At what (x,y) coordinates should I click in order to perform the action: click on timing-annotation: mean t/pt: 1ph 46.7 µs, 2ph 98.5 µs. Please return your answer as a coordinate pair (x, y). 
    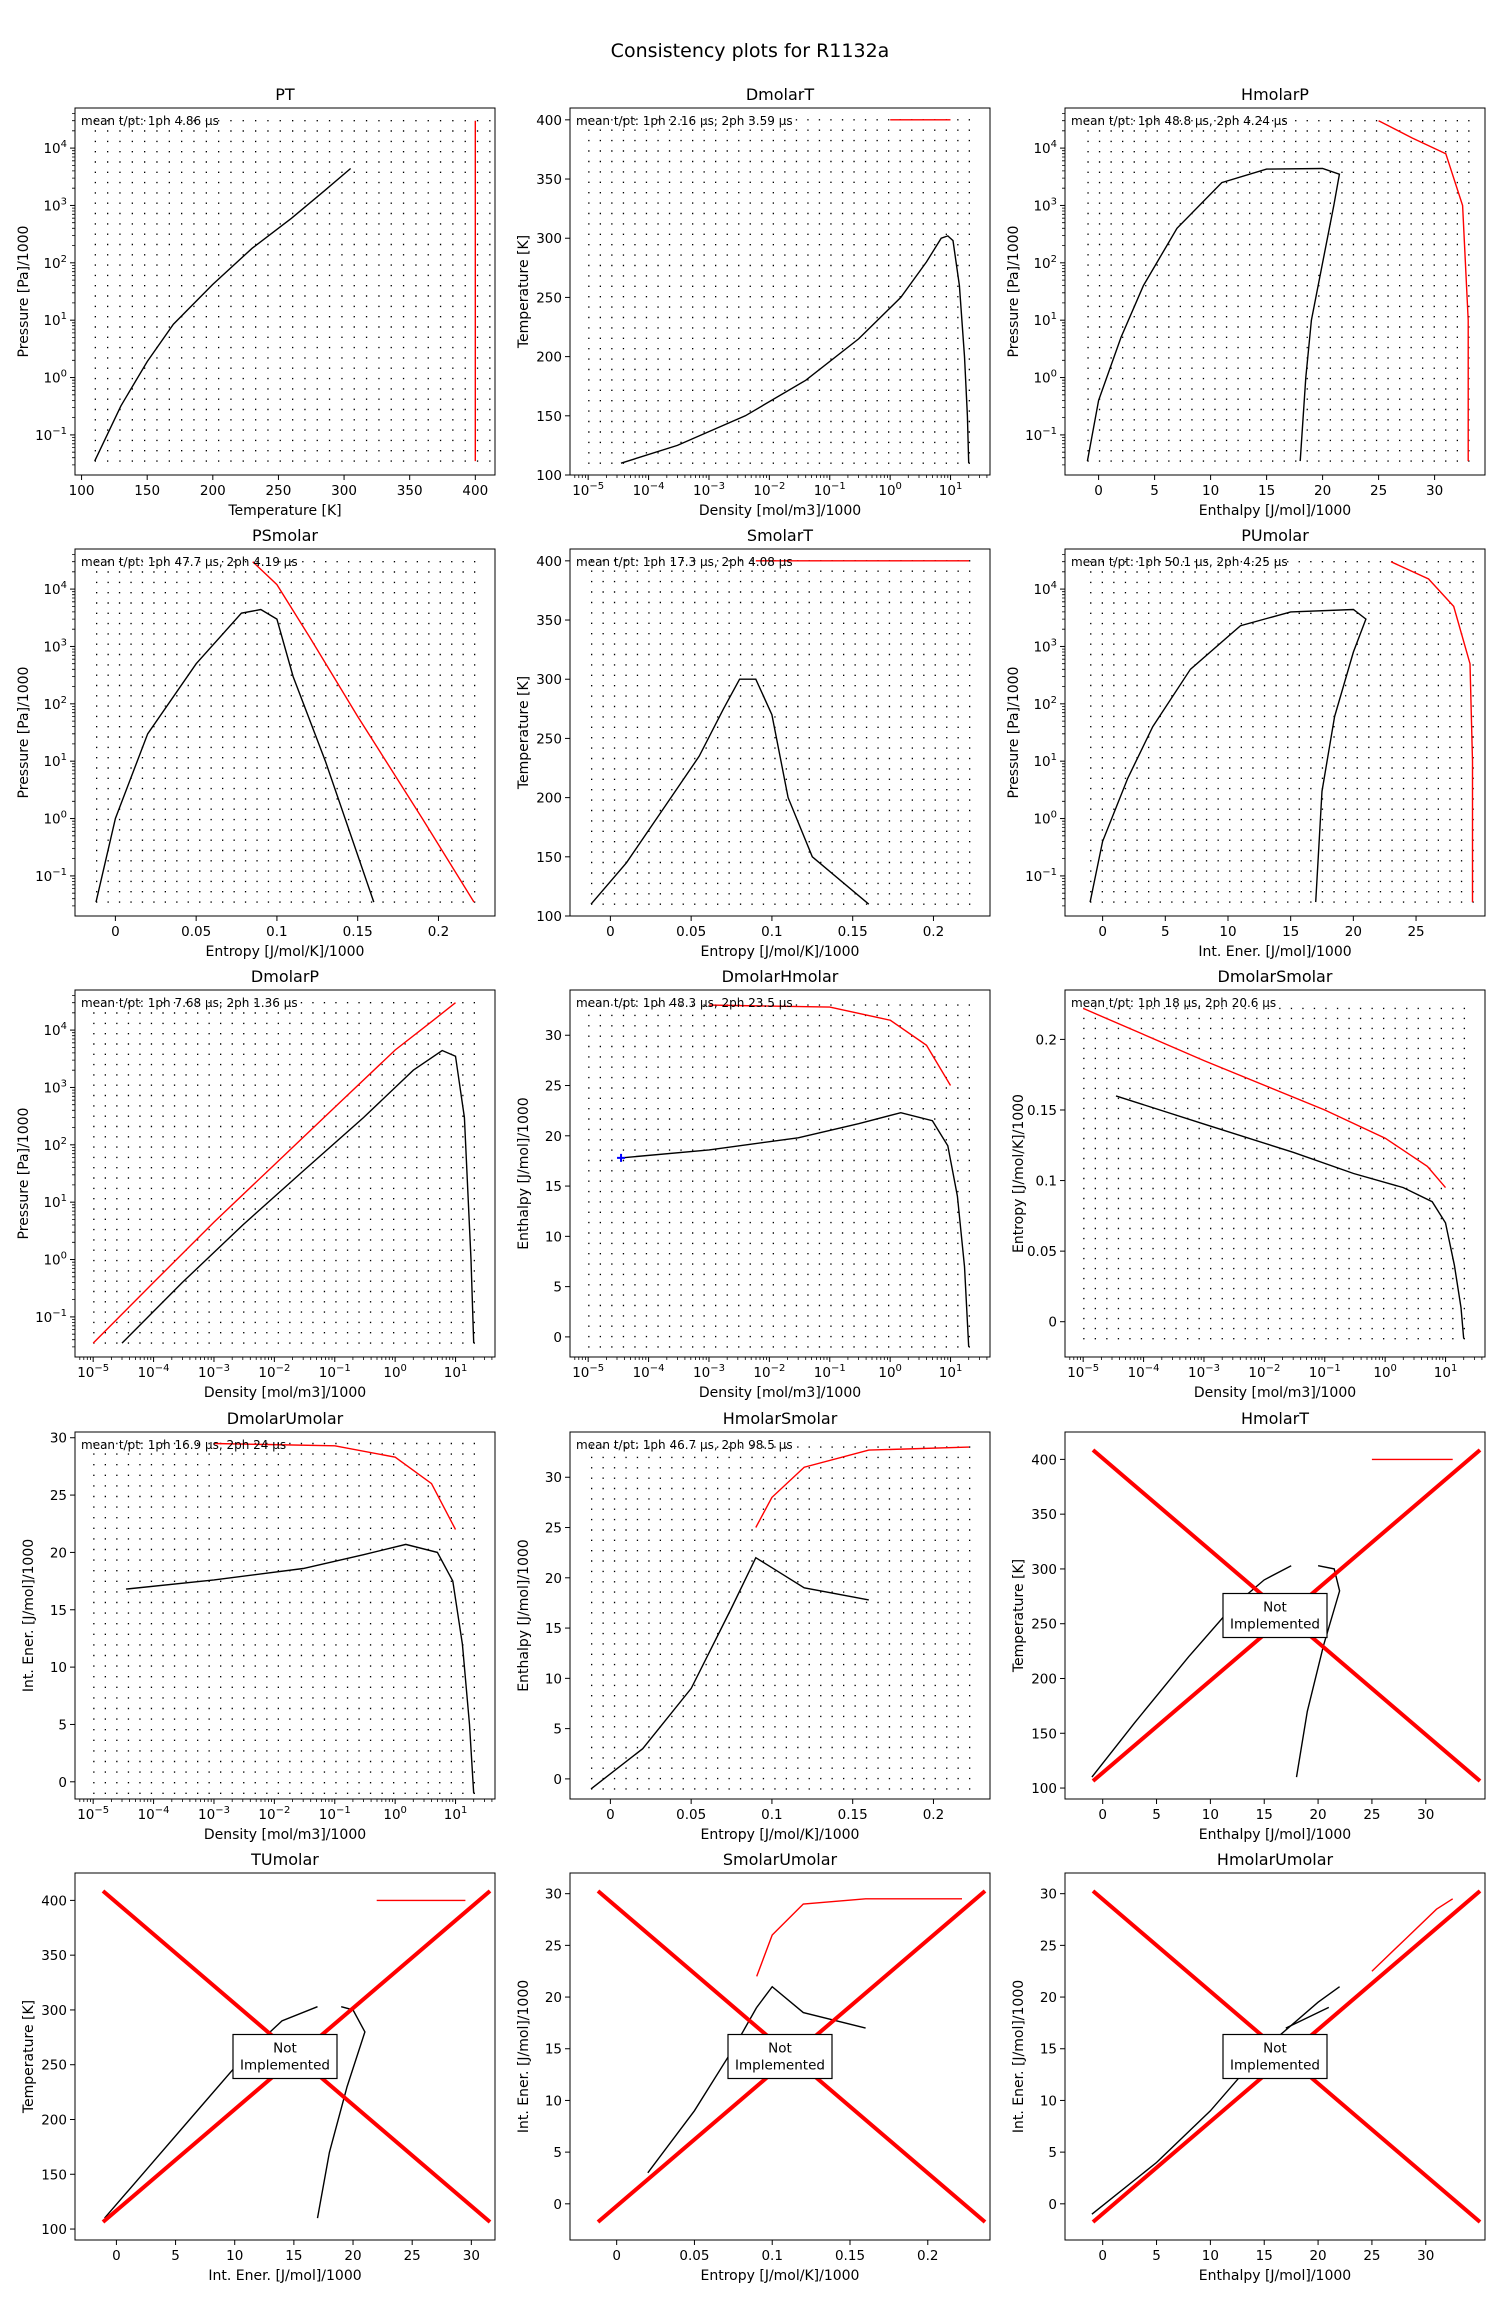
    Looking at the image, I should click on (684, 1445).